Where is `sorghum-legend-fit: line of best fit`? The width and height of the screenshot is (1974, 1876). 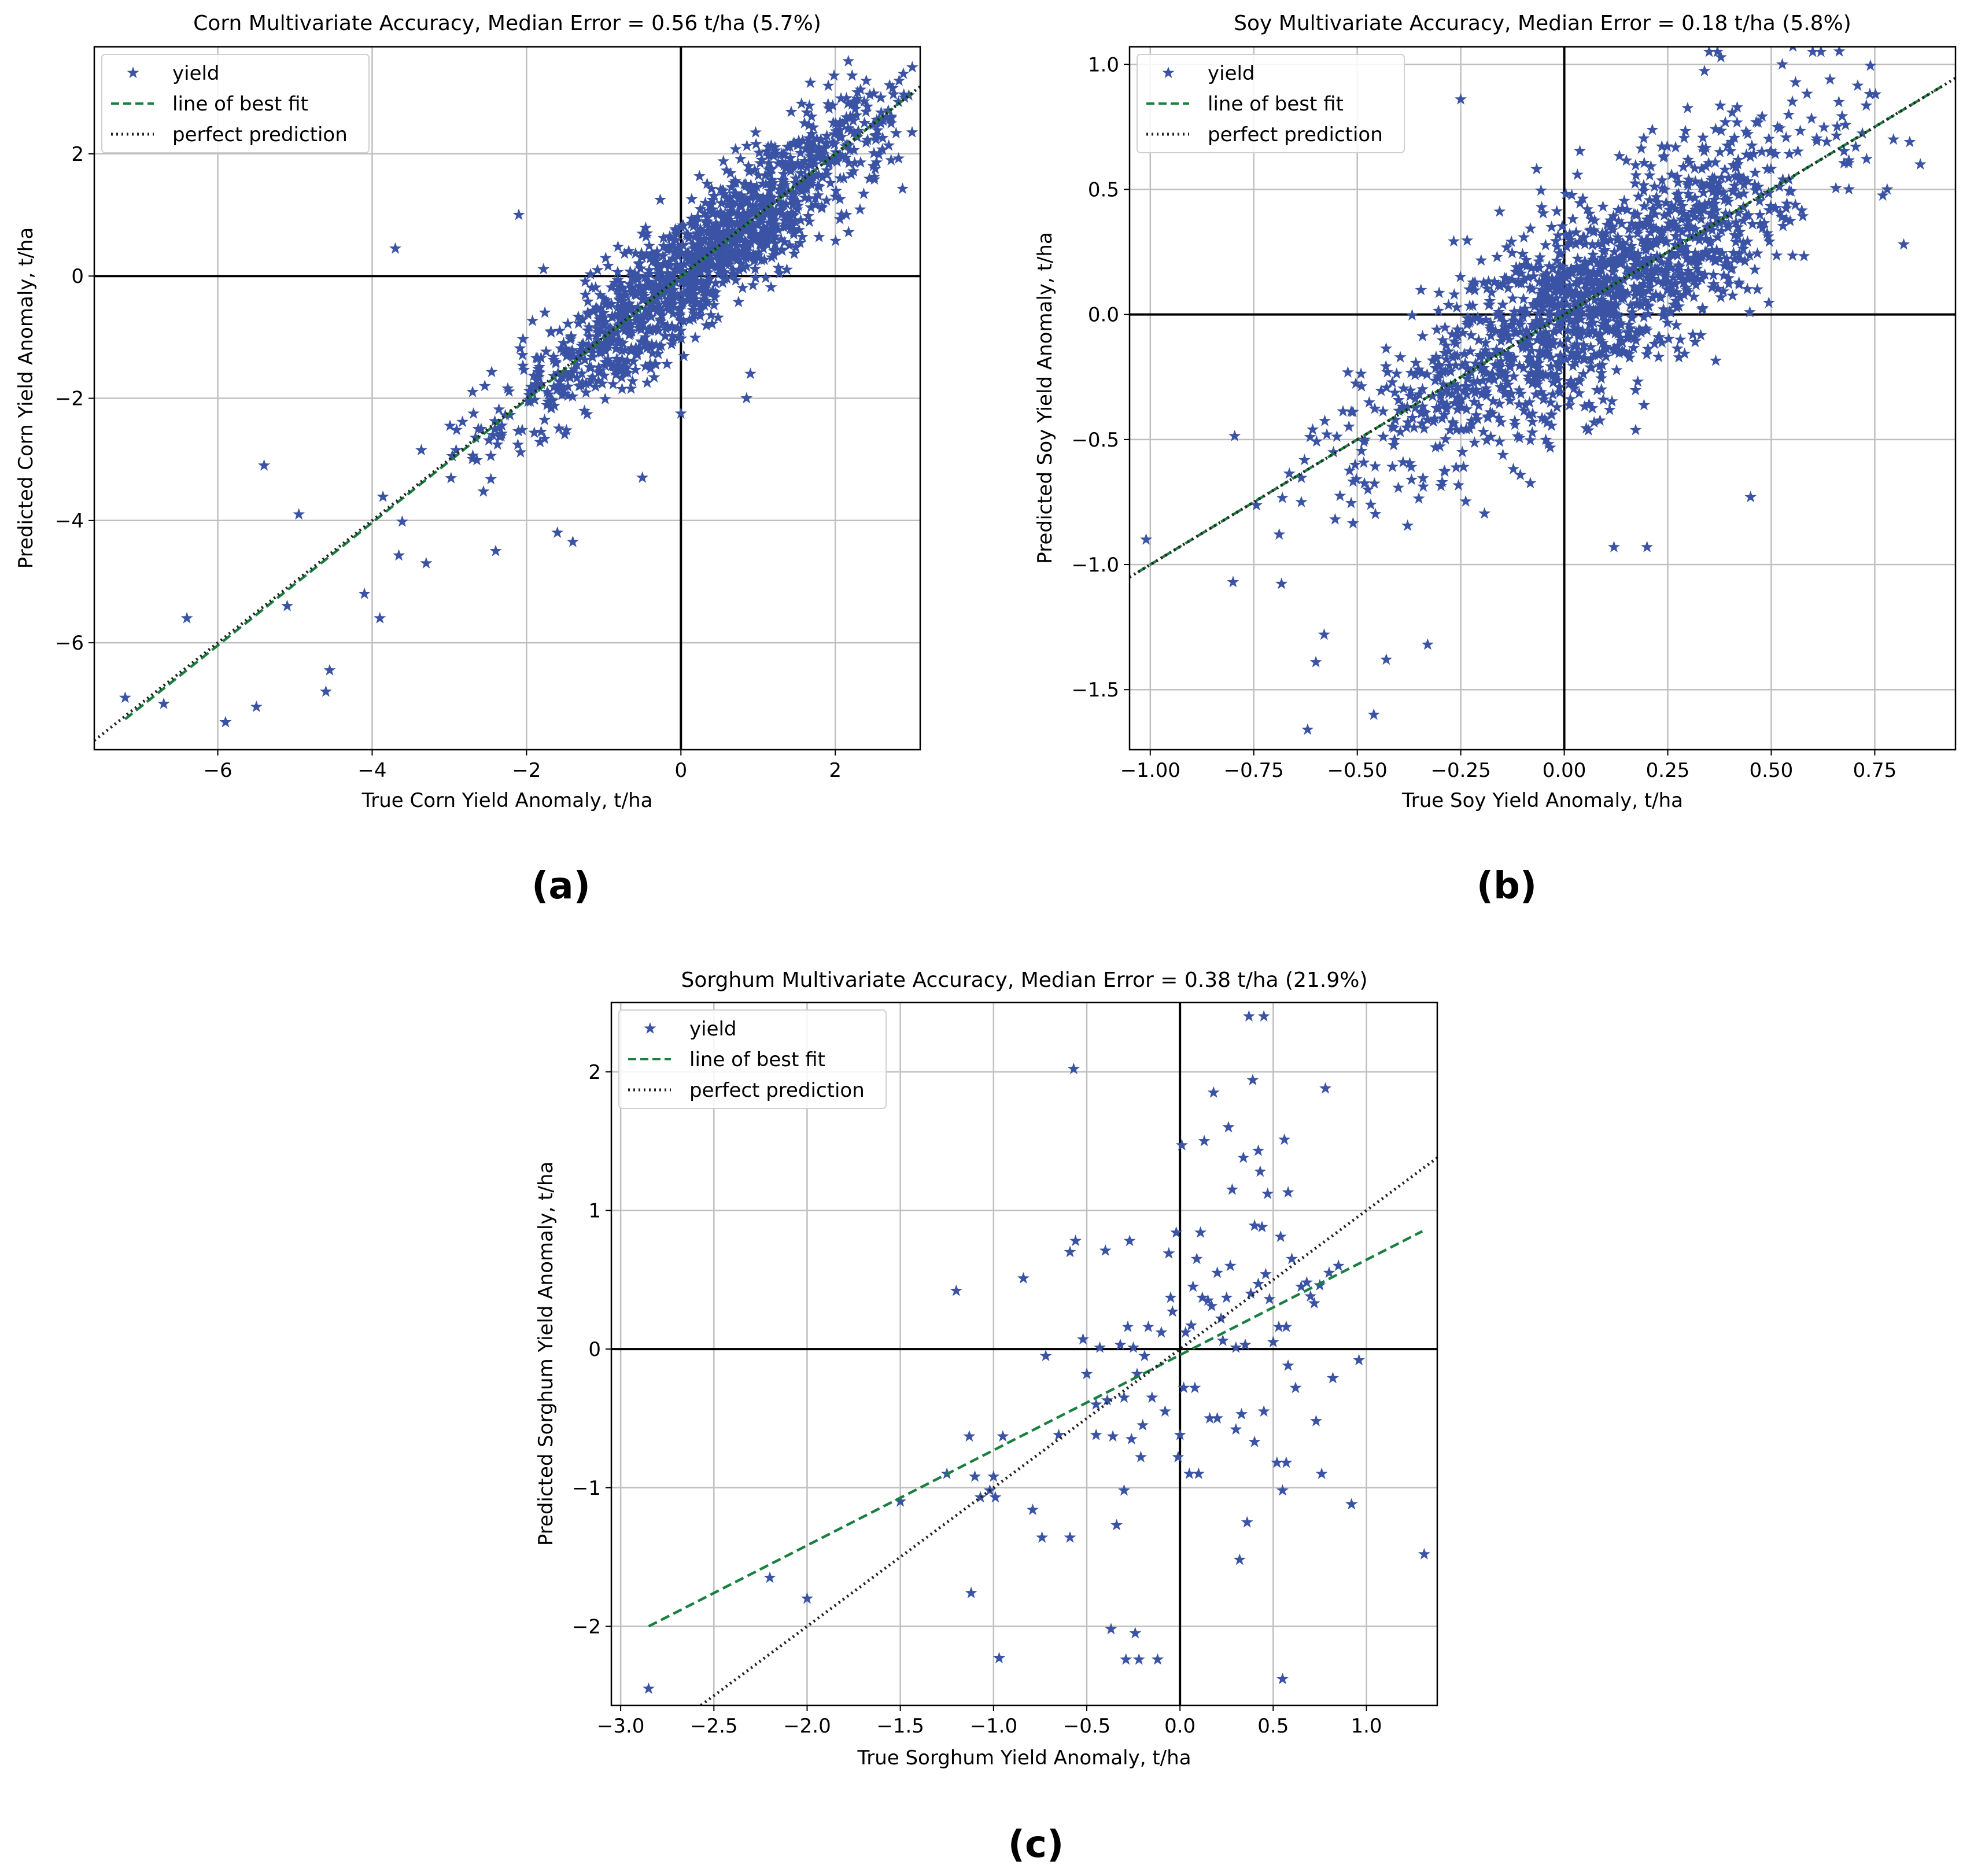 sorghum-legend-fit: line of best fit is located at coordinates (757, 1059).